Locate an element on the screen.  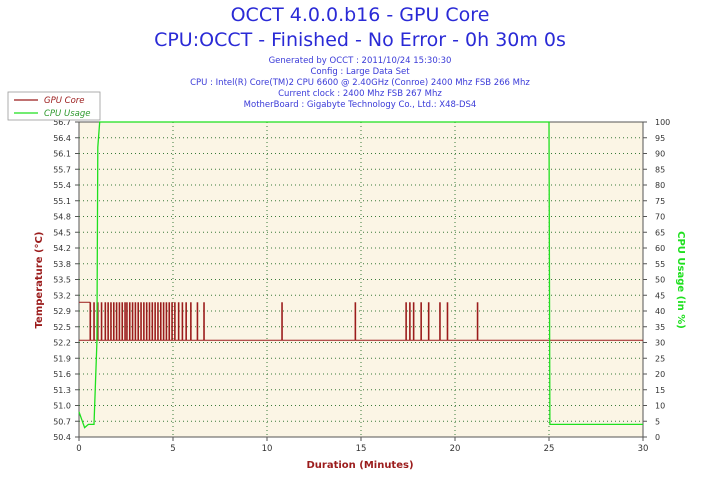
y-right-tick-label: 10 is located at coordinates (660, 406).